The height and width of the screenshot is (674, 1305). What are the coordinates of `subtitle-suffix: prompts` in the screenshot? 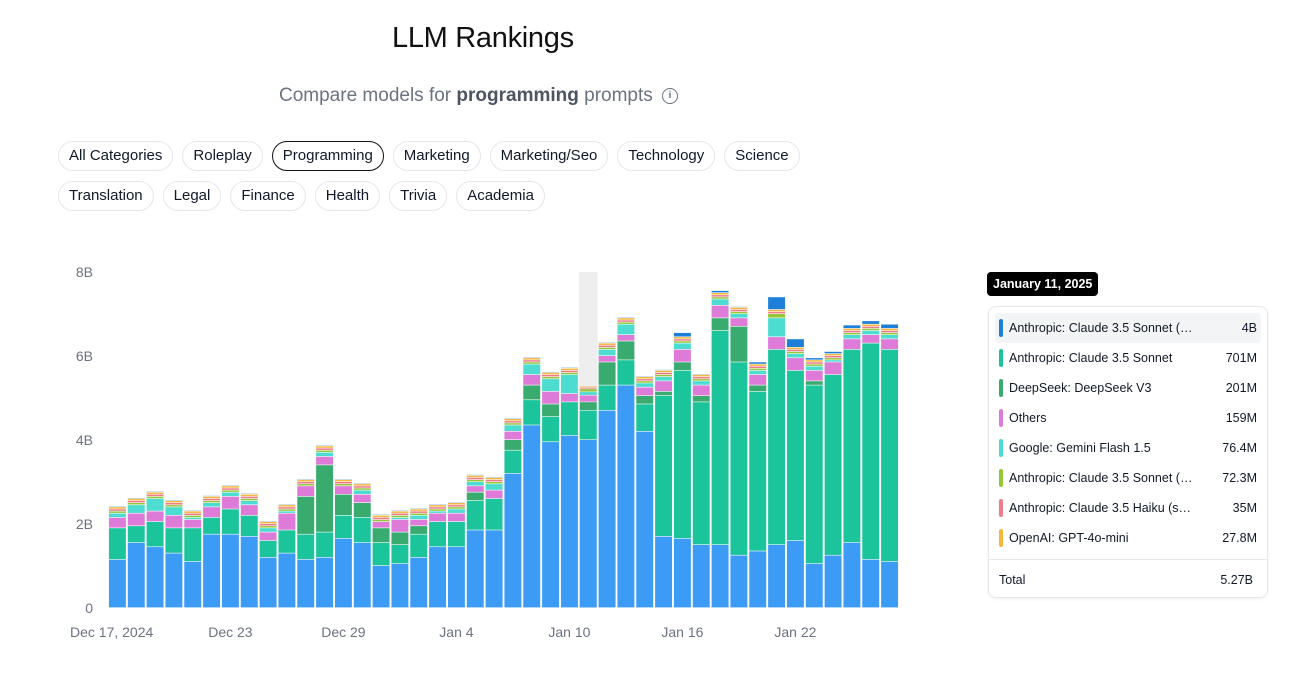 It's located at (618, 95).